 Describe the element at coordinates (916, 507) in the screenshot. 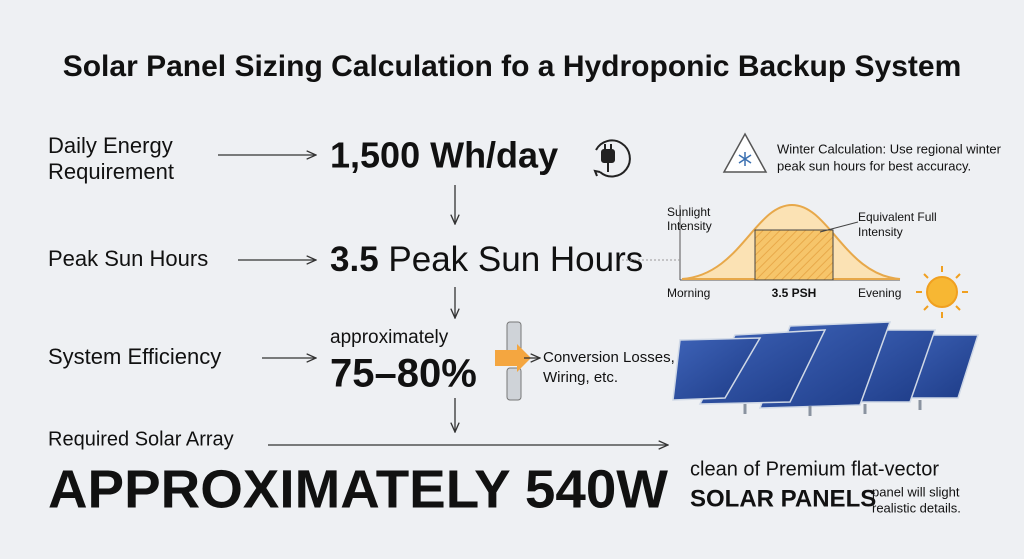

I see `caption-small: realistic details.` at that location.